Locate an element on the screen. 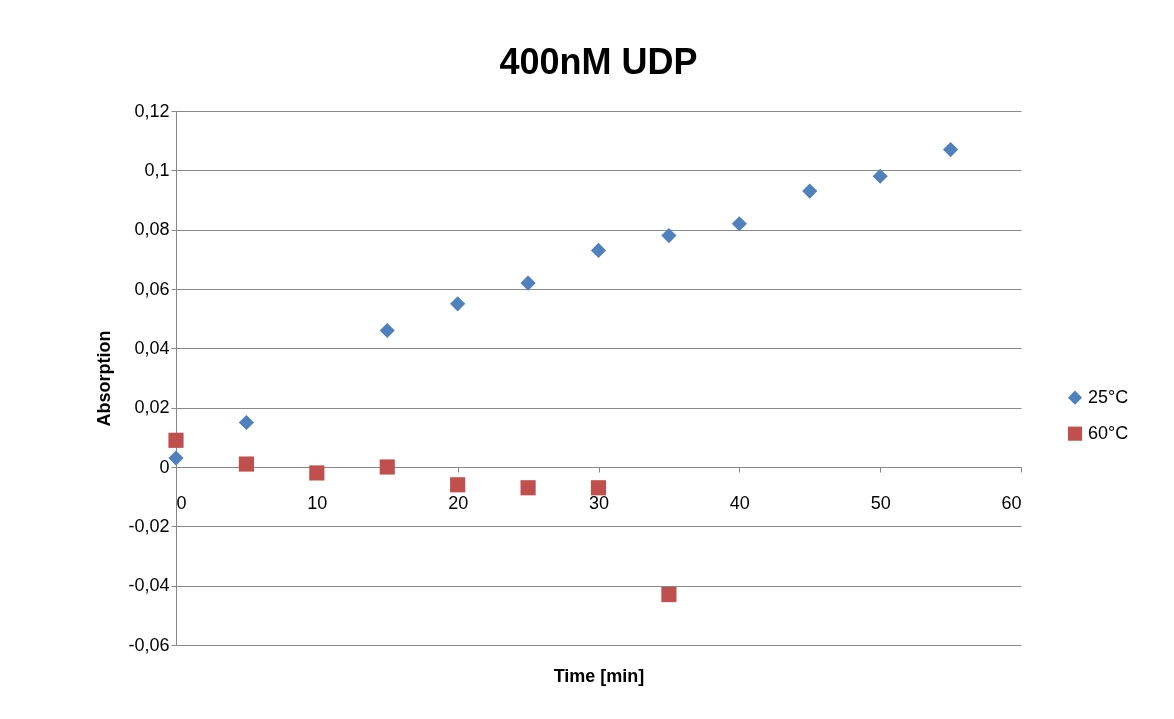  x-tick-label: 60 is located at coordinates (1011, 502).